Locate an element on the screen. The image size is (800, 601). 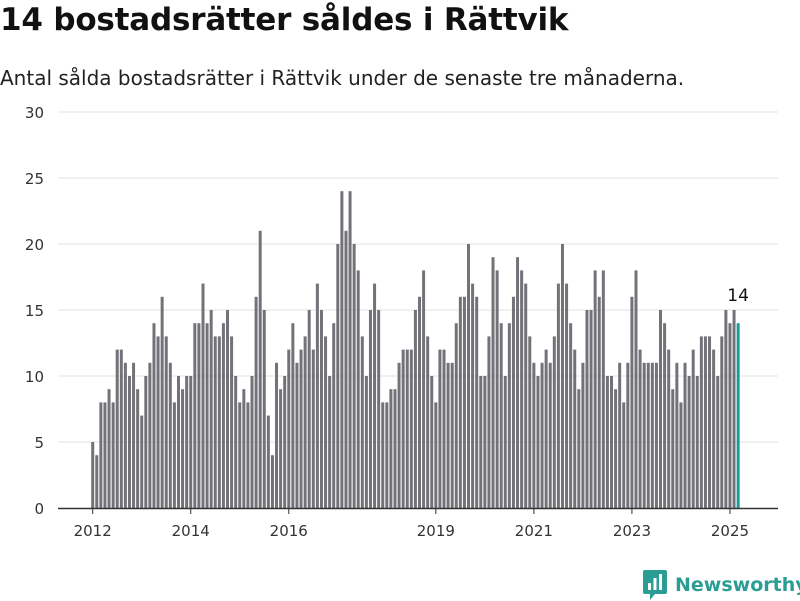
highlight-bar is located at coordinates (738, 415).